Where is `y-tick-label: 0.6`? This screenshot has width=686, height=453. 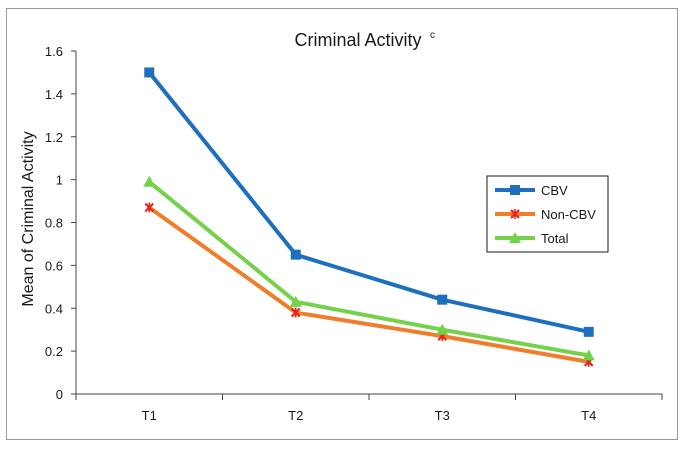
y-tick-label: 0.6 is located at coordinates (54, 265).